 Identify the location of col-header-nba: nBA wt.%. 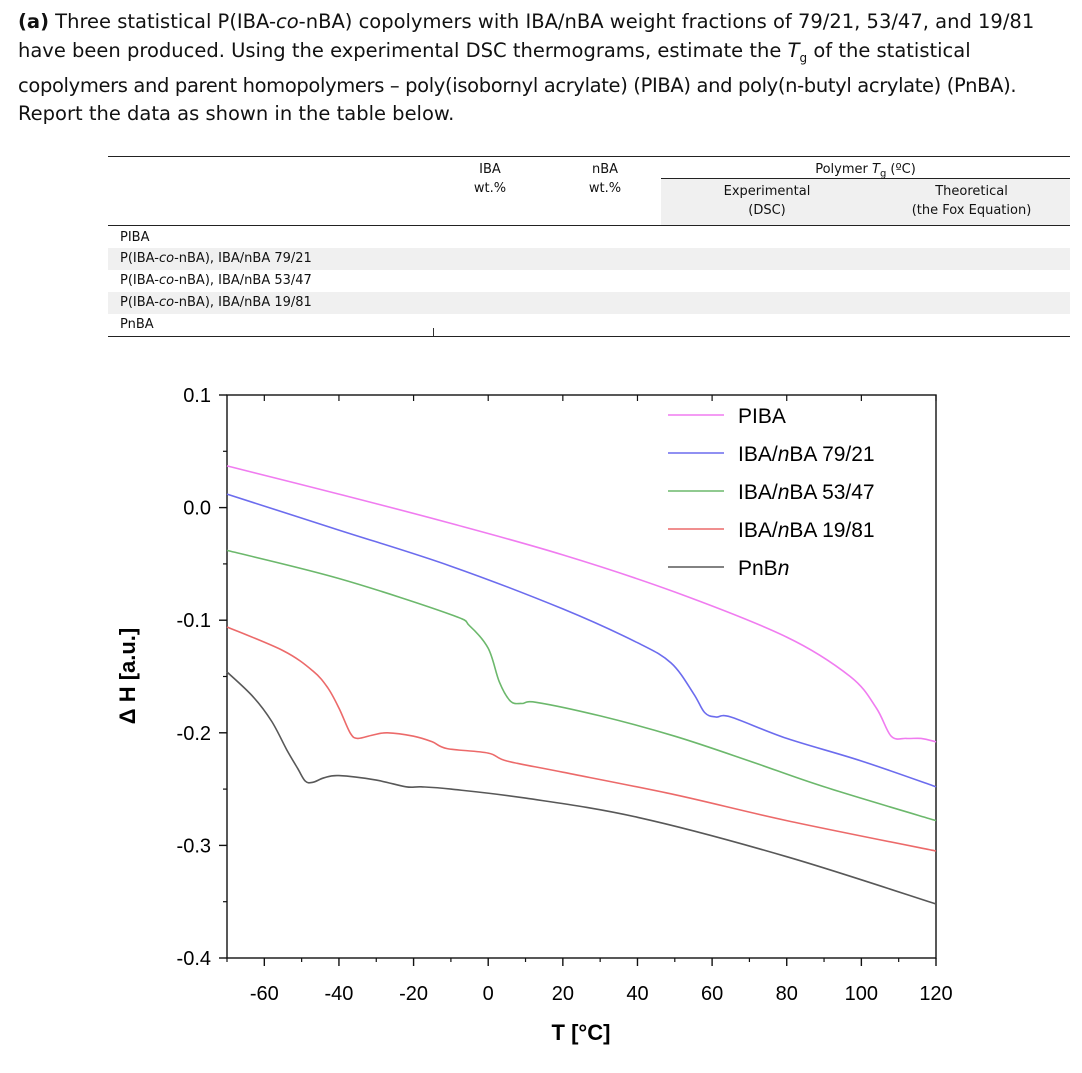
(605, 179).